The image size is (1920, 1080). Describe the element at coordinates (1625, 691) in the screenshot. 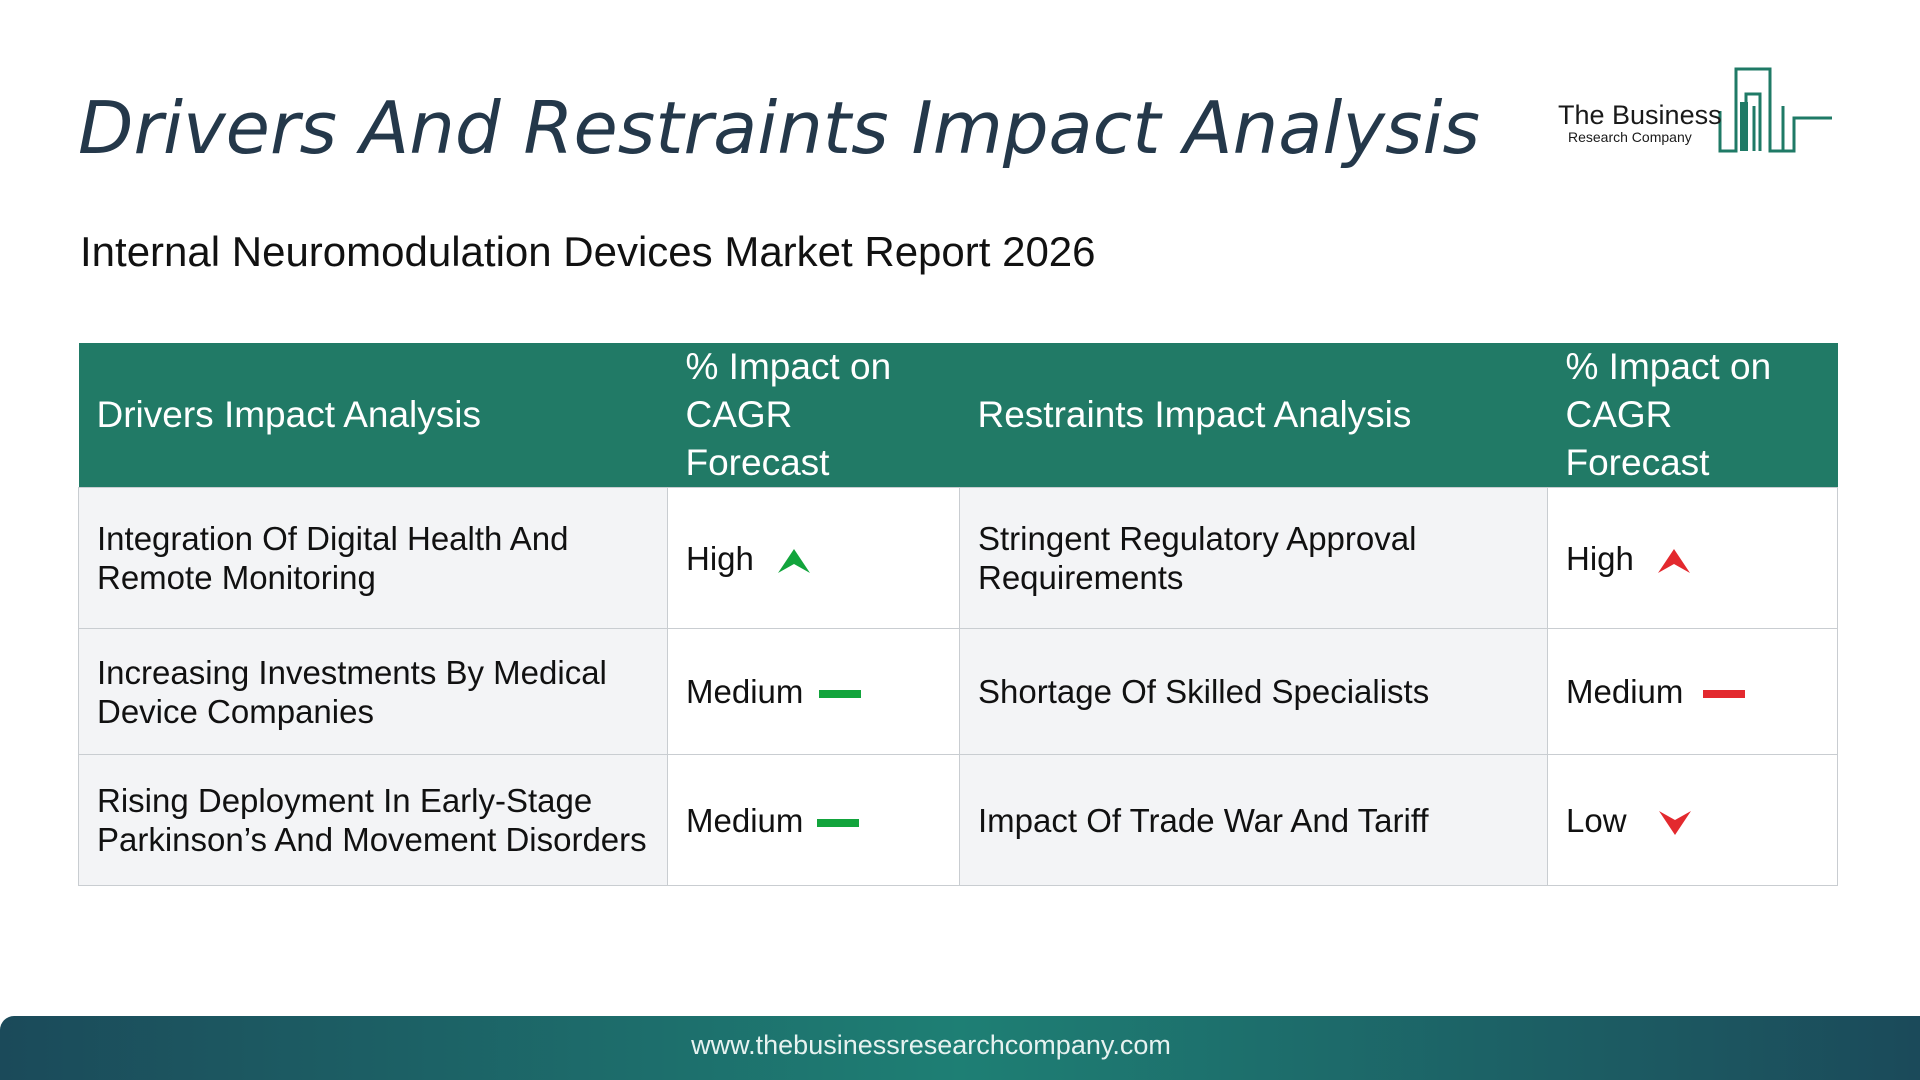

I see `restraint-impact-value: Medium` at that location.